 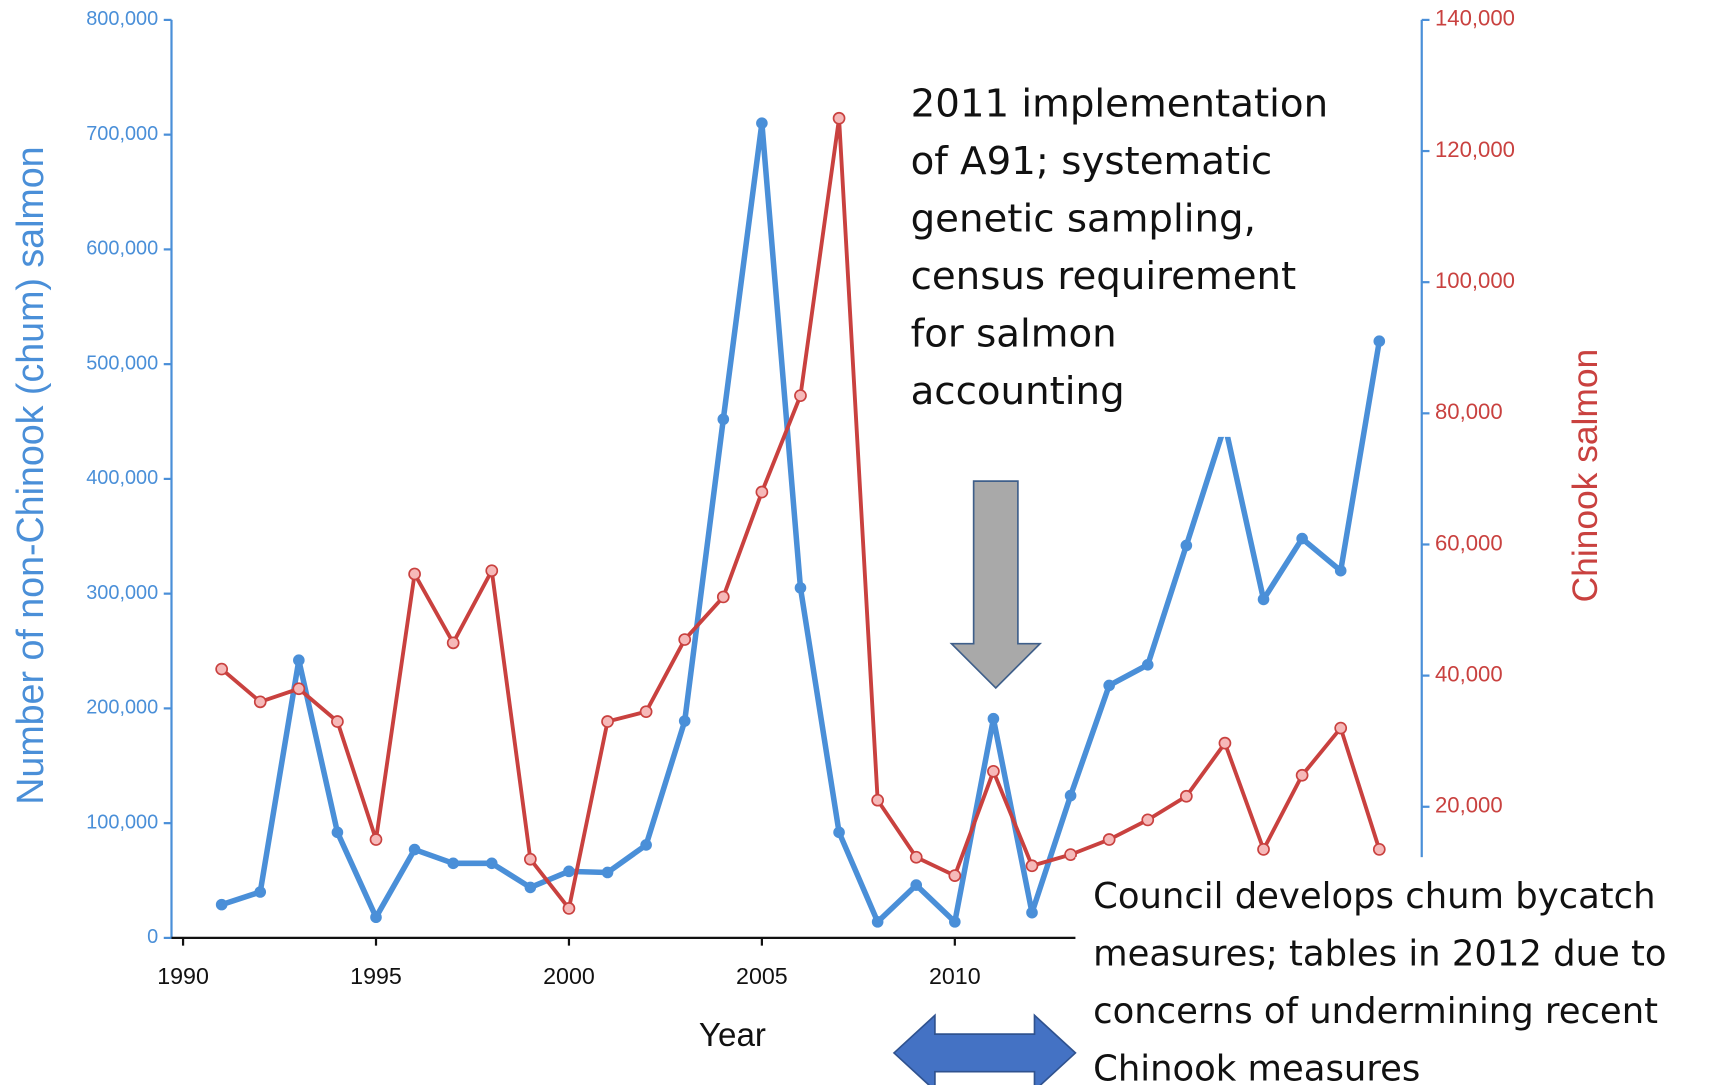 I want to click on y2-tick-label: 40,000, so click(x=1469, y=673).